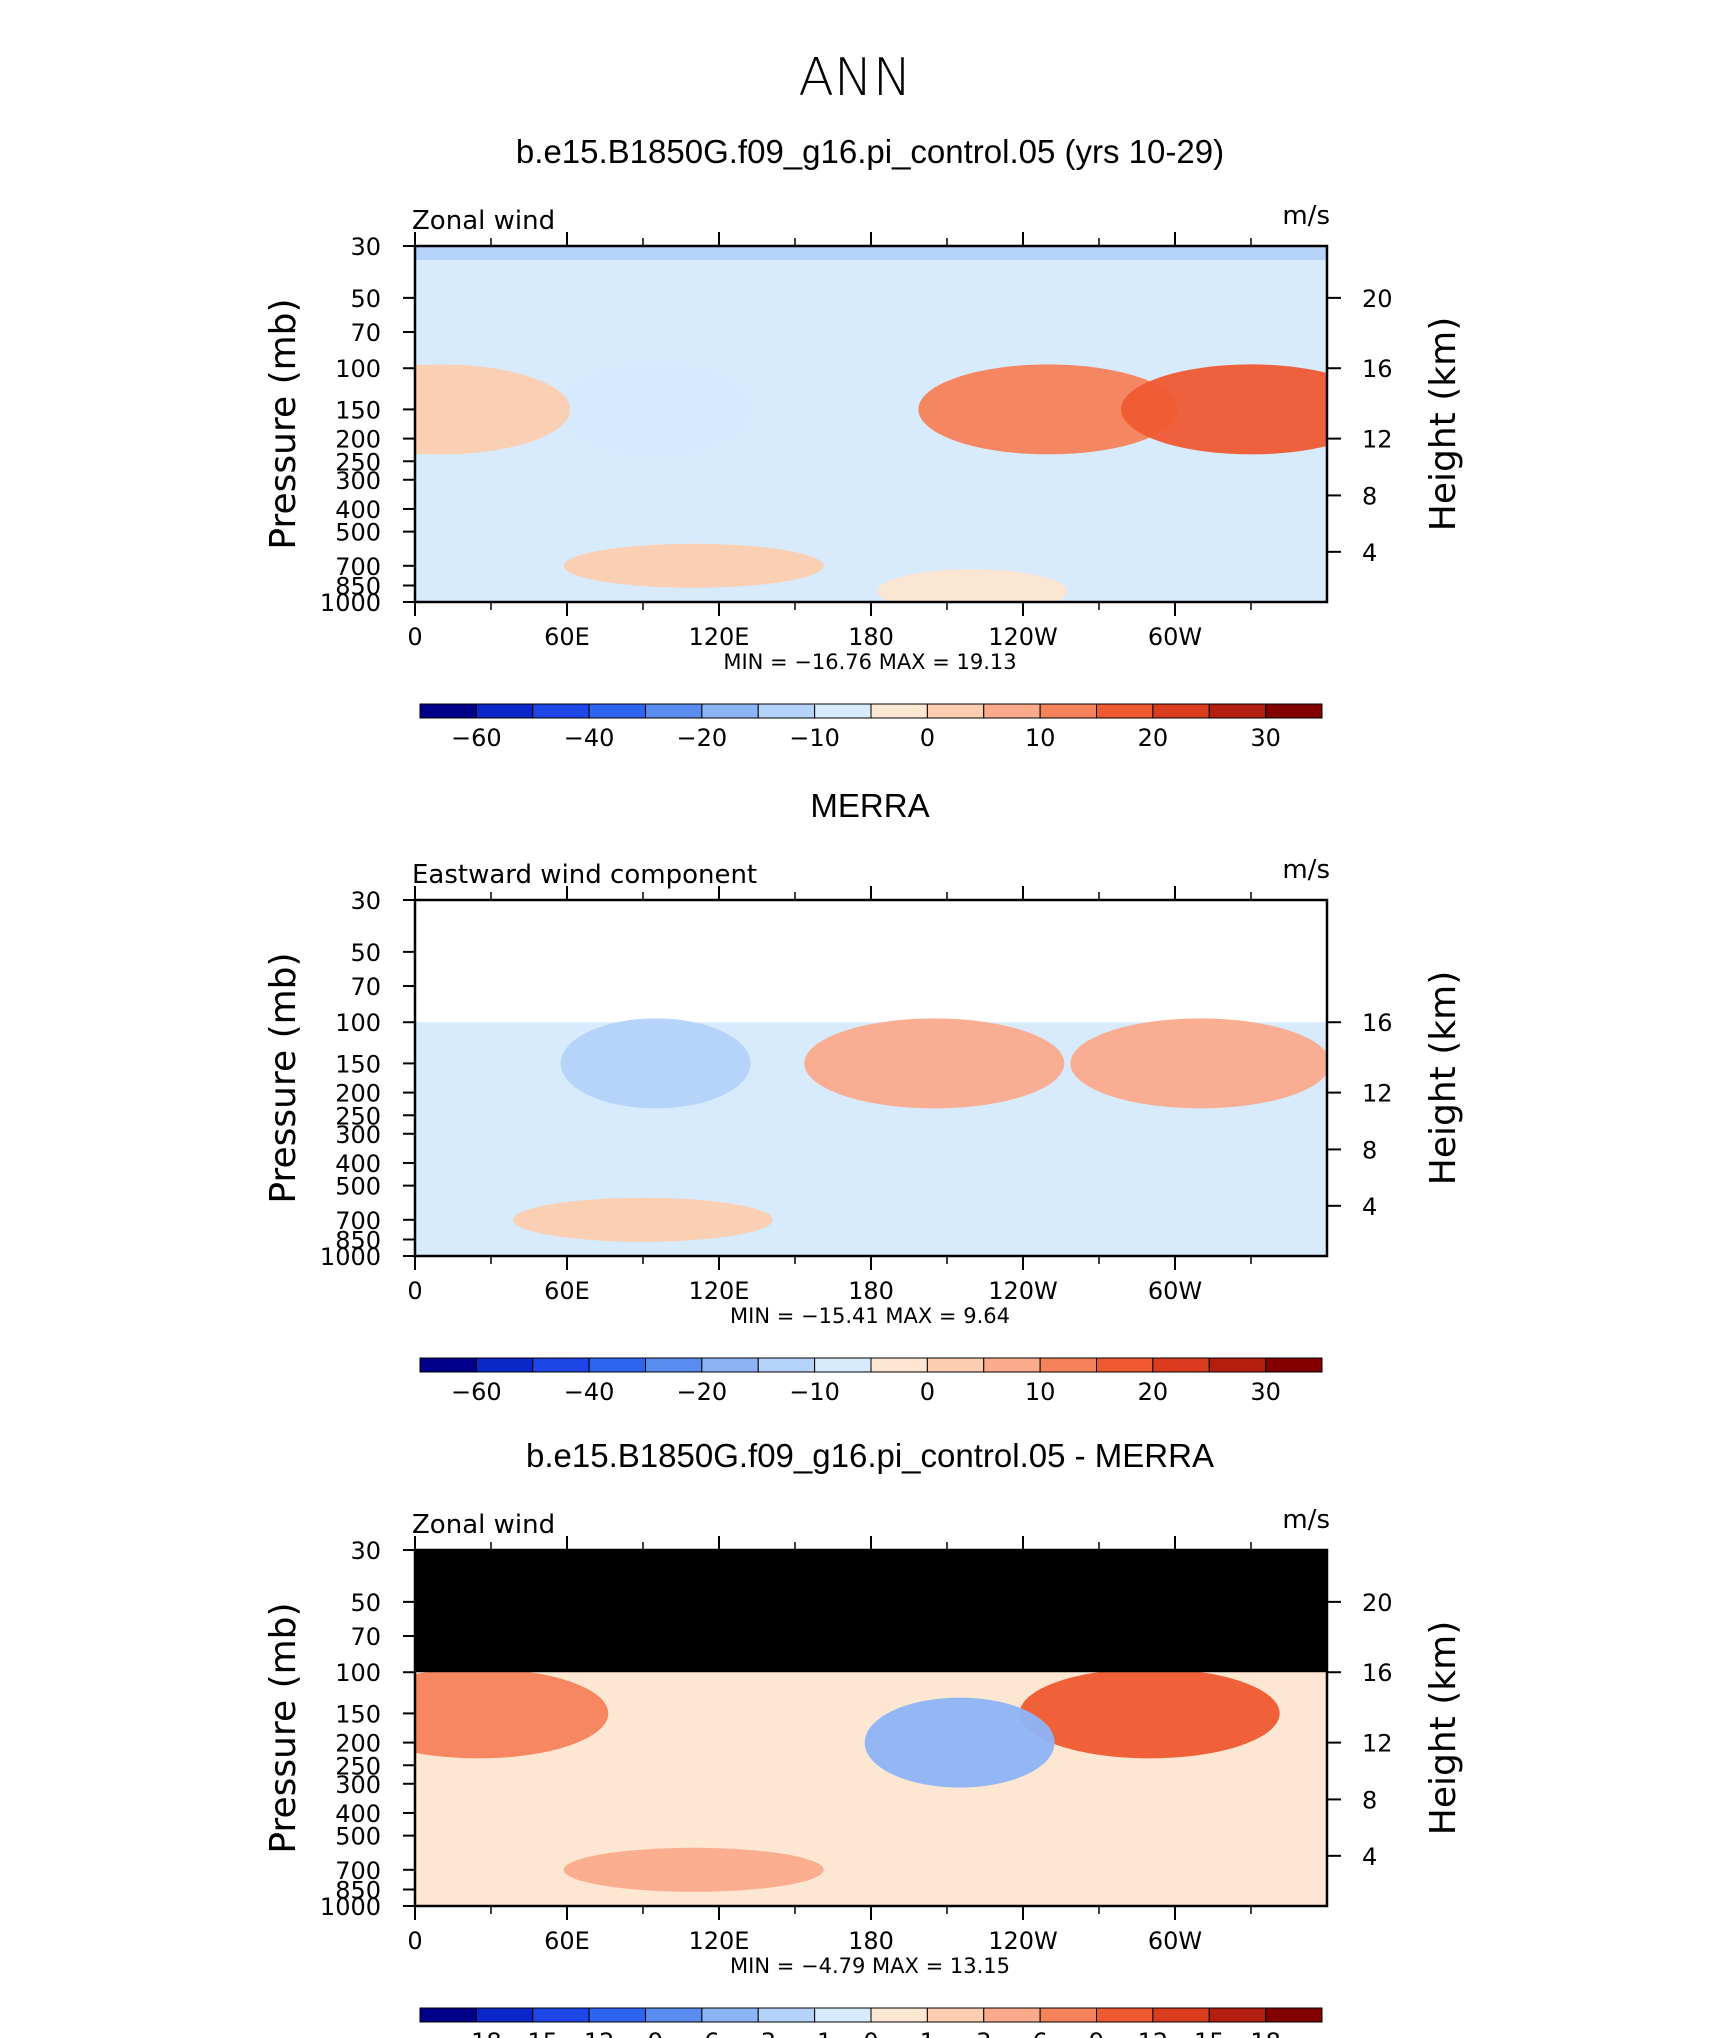  I want to click on colorbar-label: −10, so click(814, 1392).